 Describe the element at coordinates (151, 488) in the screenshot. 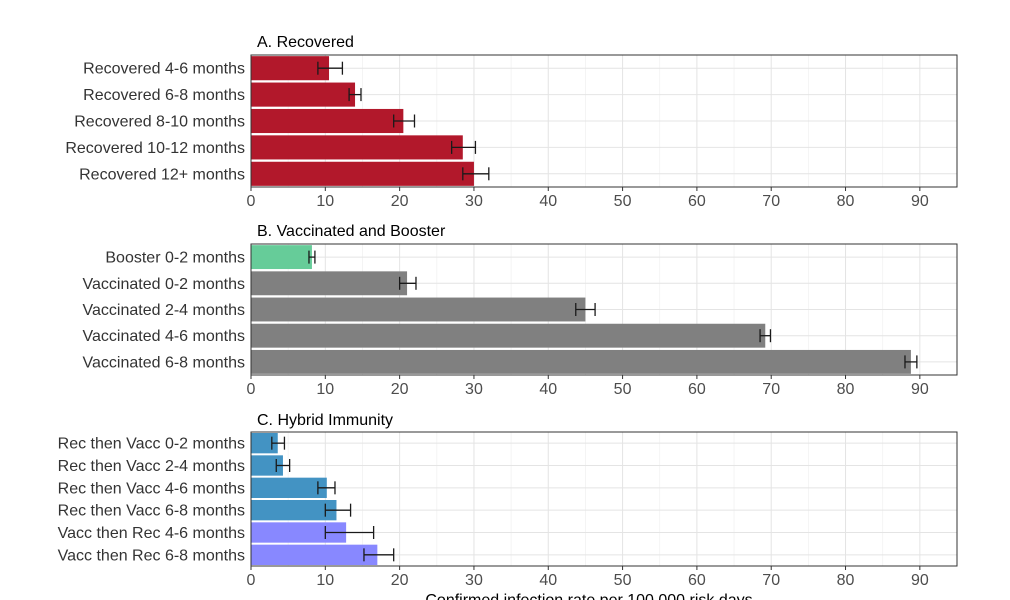

I see `category-label: Rec then Vacc 4-6 months` at that location.